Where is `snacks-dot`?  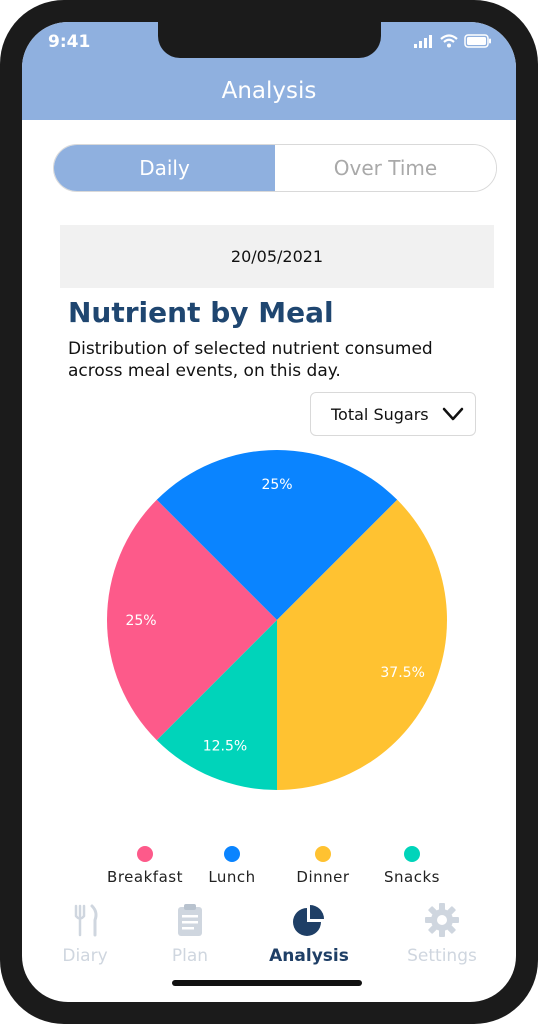 snacks-dot is located at coordinates (412, 854).